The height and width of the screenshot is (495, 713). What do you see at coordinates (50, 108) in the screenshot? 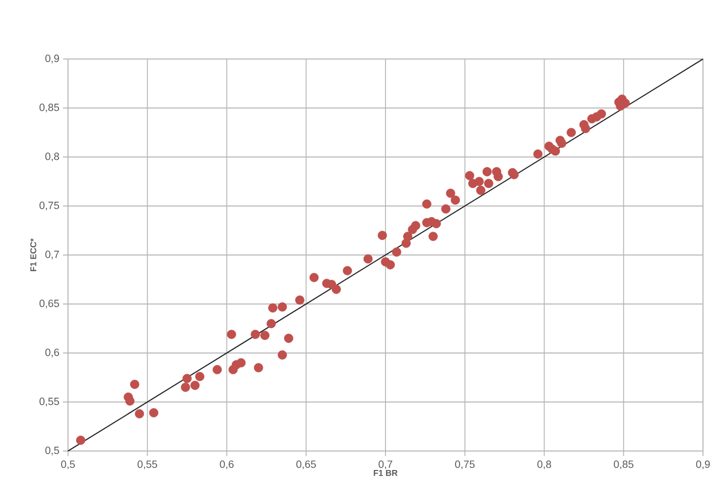
I see `y-tick-label: 0,85` at bounding box center [50, 108].